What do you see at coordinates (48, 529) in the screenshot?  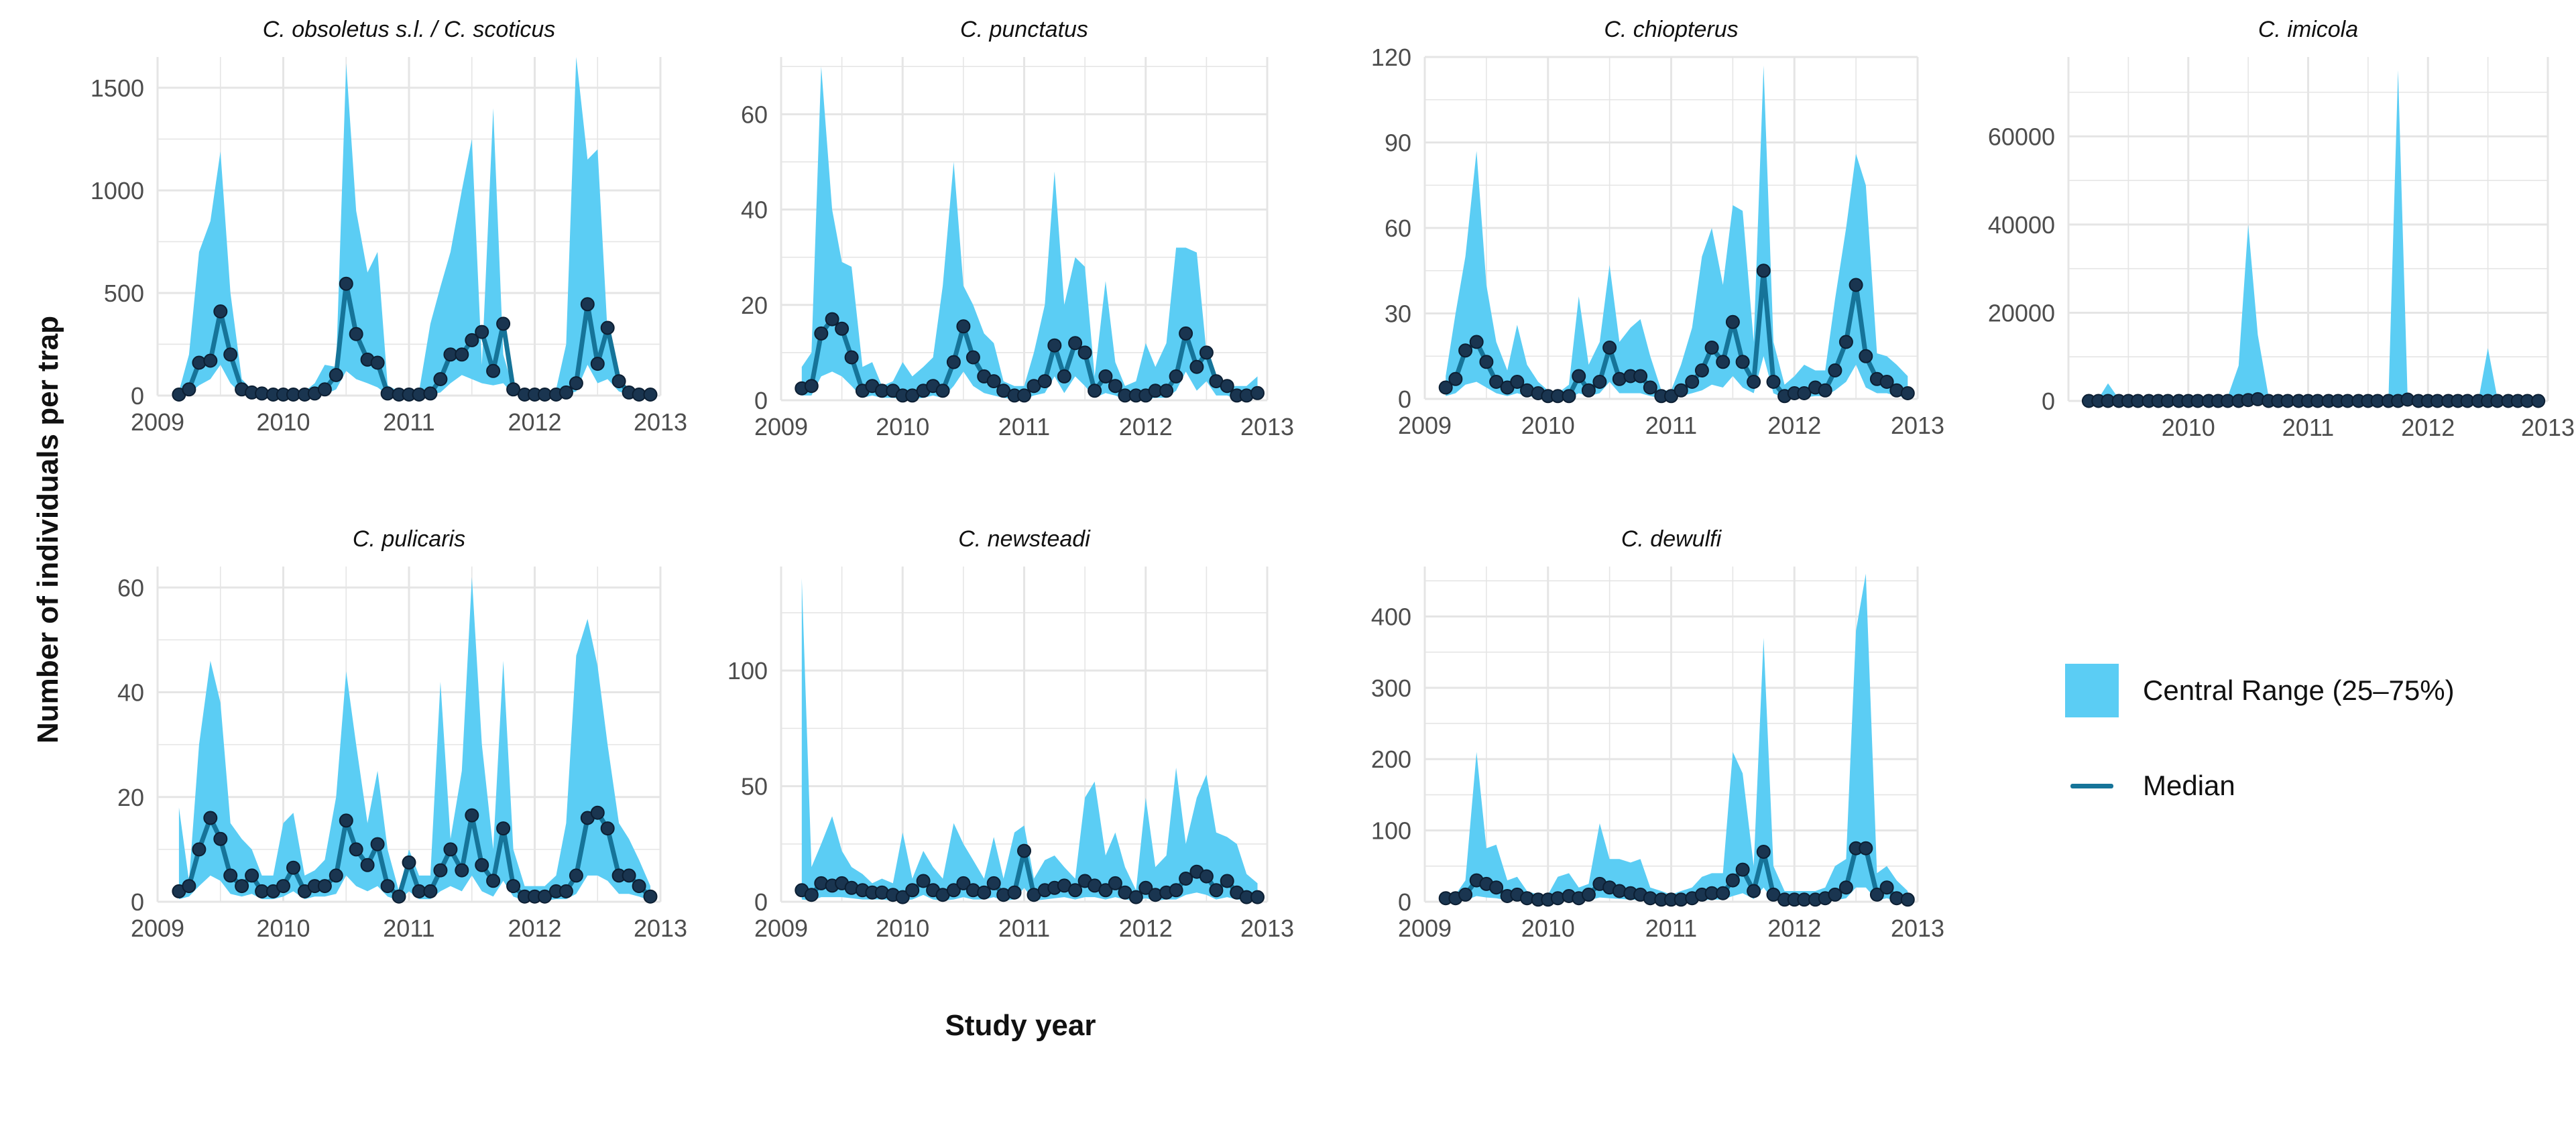 I see `global-y-axis-label: Number of individuals per trap` at bounding box center [48, 529].